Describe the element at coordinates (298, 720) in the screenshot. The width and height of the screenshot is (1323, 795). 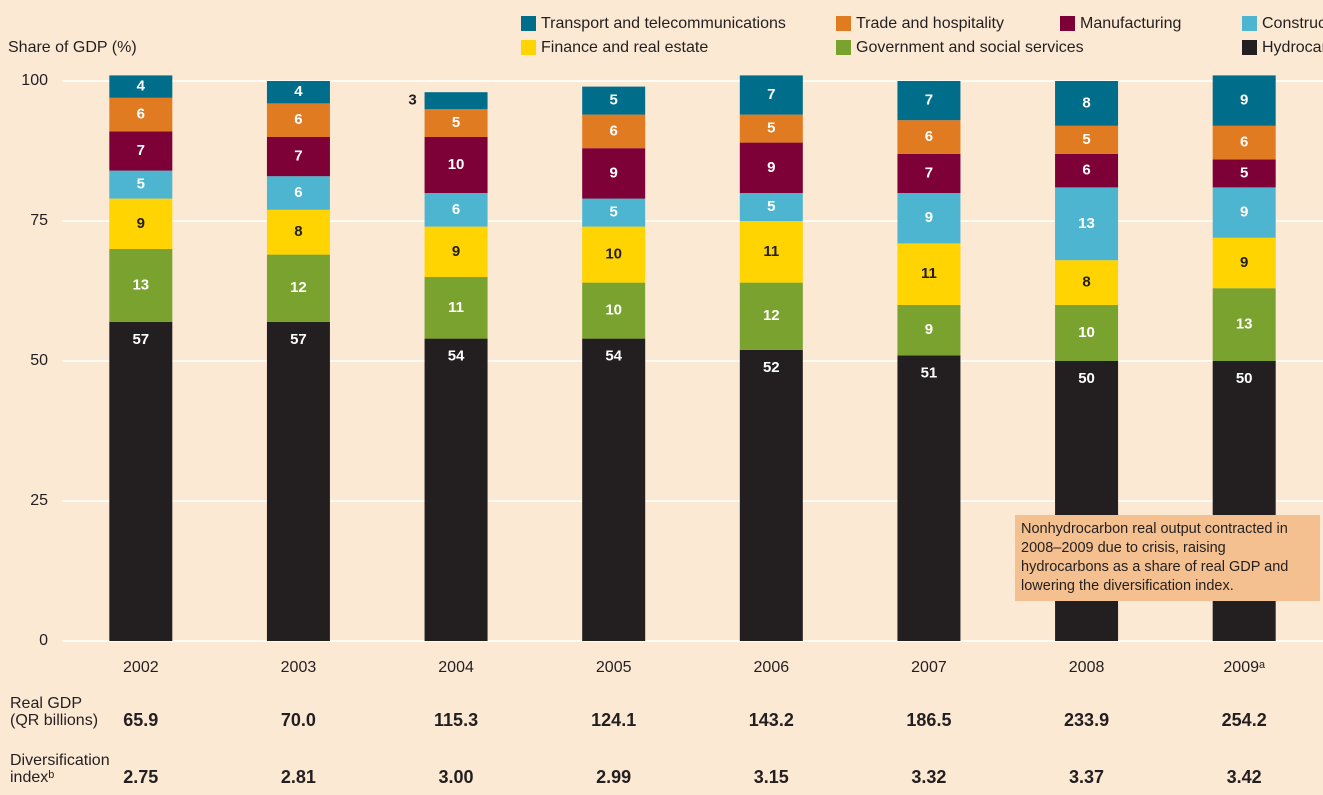
I see `table-value: 70.0` at that location.